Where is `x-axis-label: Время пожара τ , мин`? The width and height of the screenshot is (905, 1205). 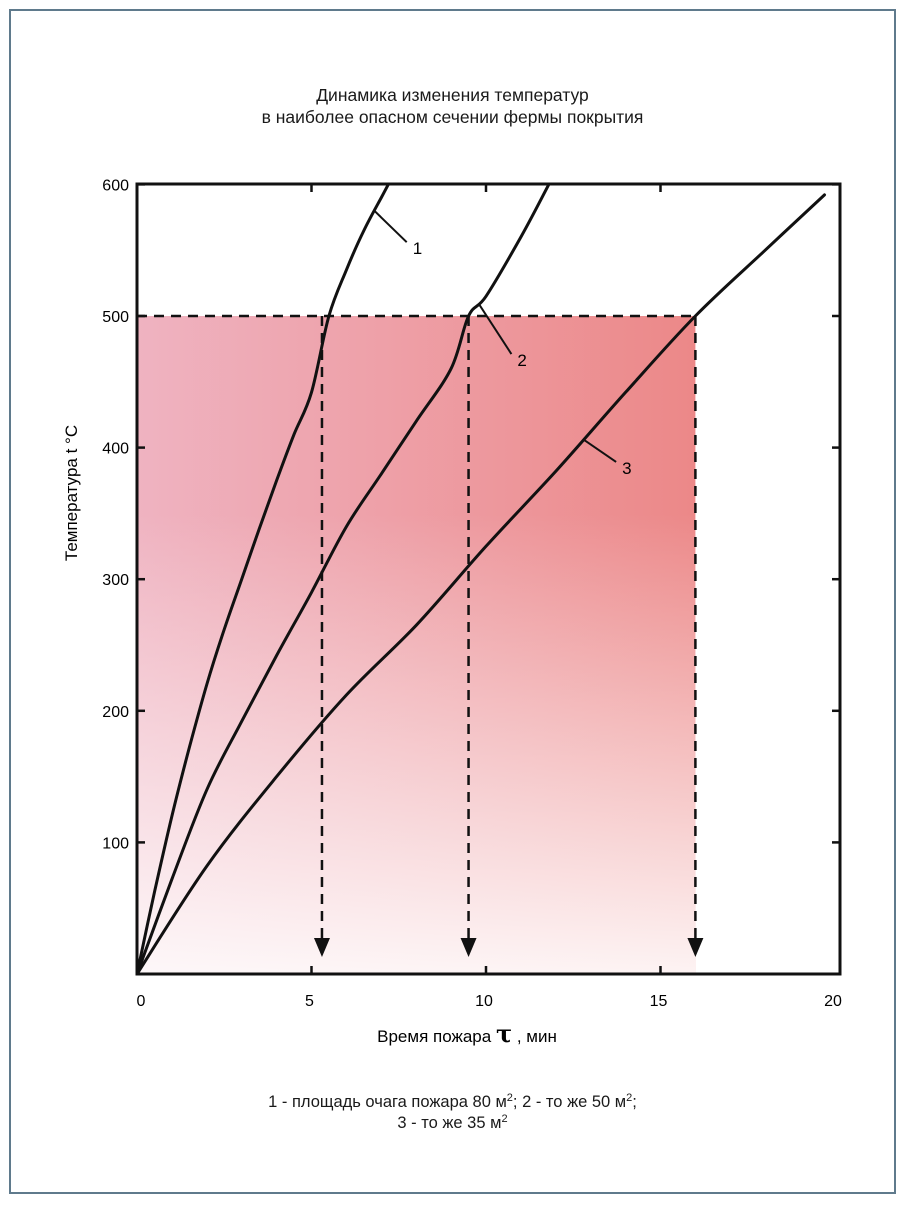 x-axis-label: Время пожара τ , мин is located at coordinates (467, 1033).